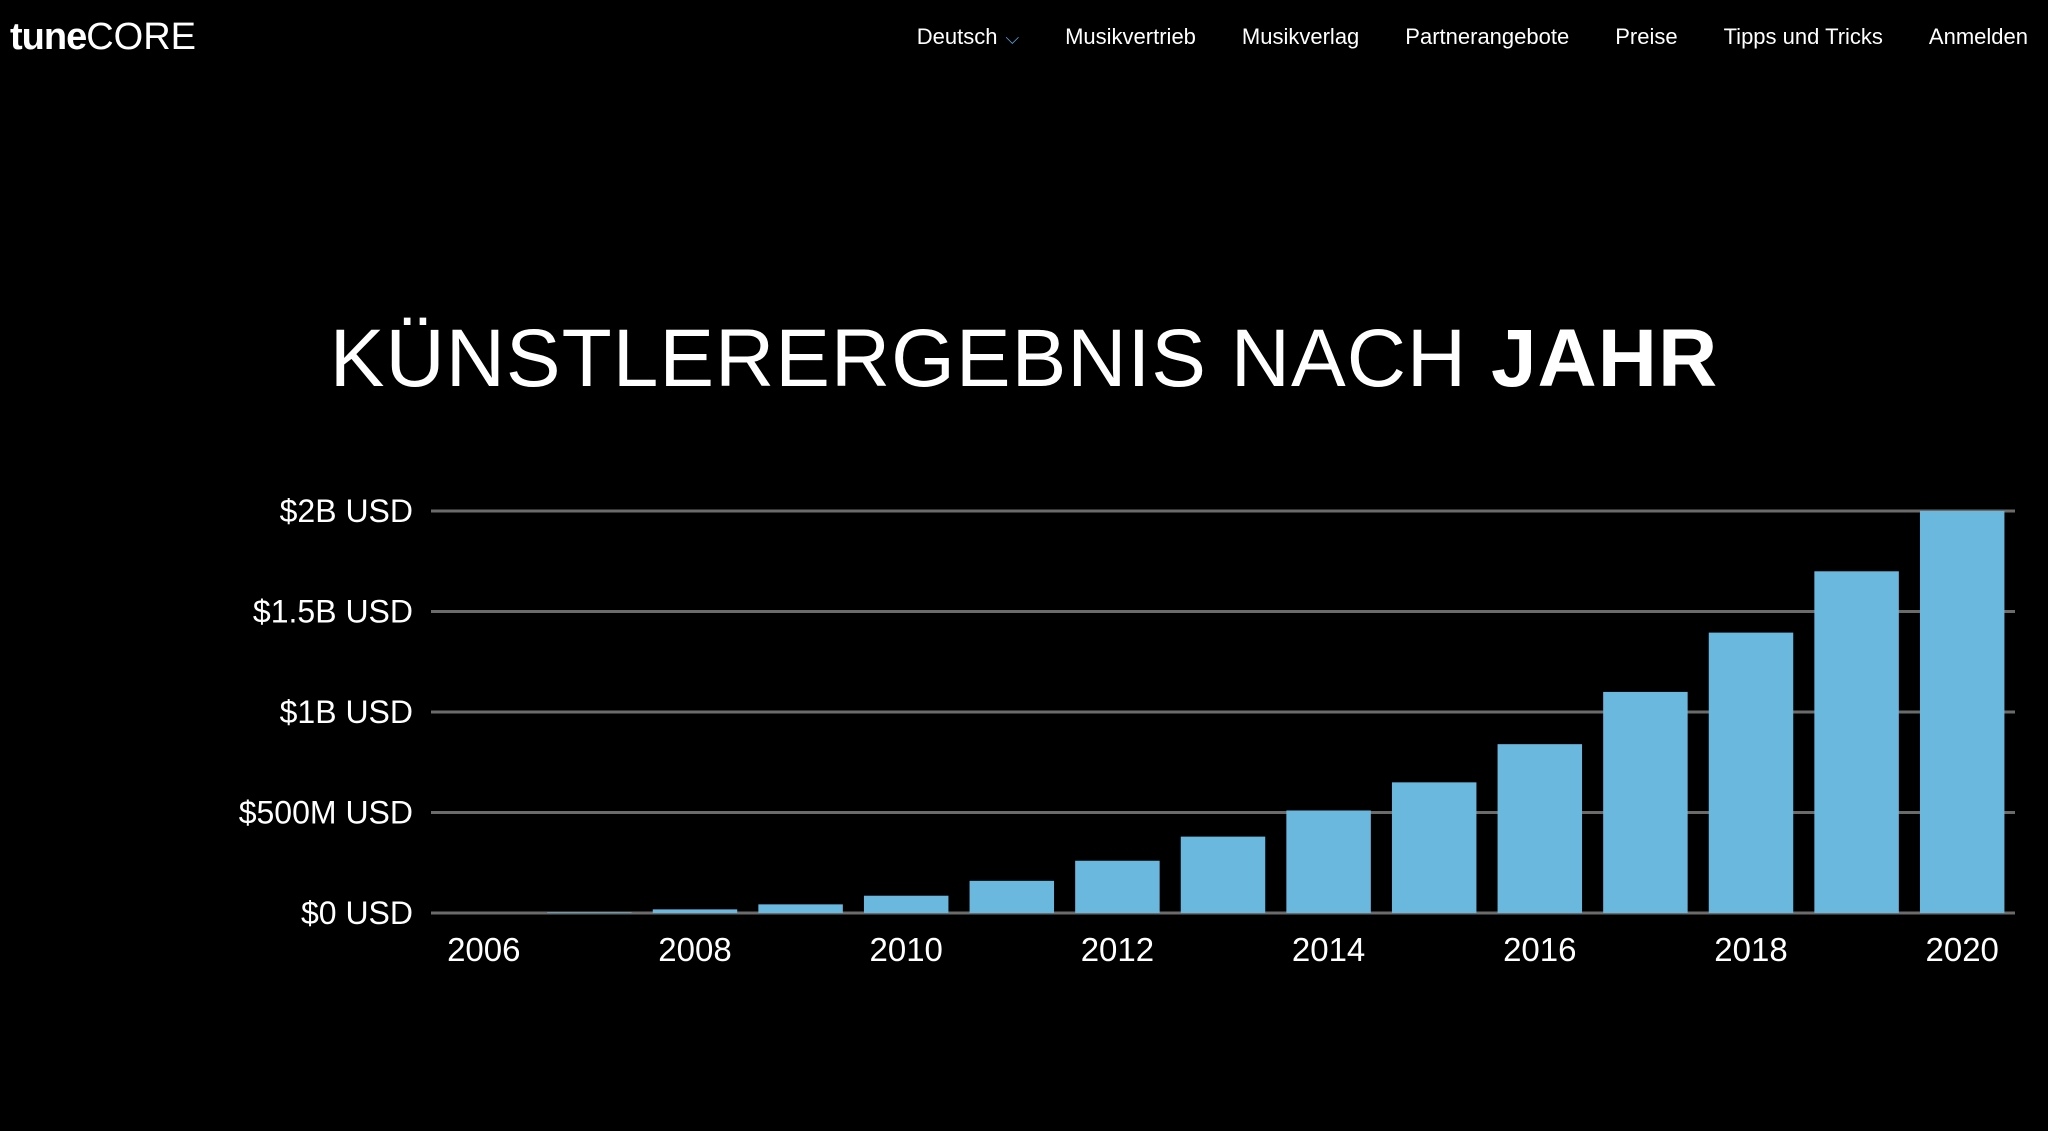  What do you see at coordinates (1750, 949) in the screenshot?
I see `x-tick-label: 2018` at bounding box center [1750, 949].